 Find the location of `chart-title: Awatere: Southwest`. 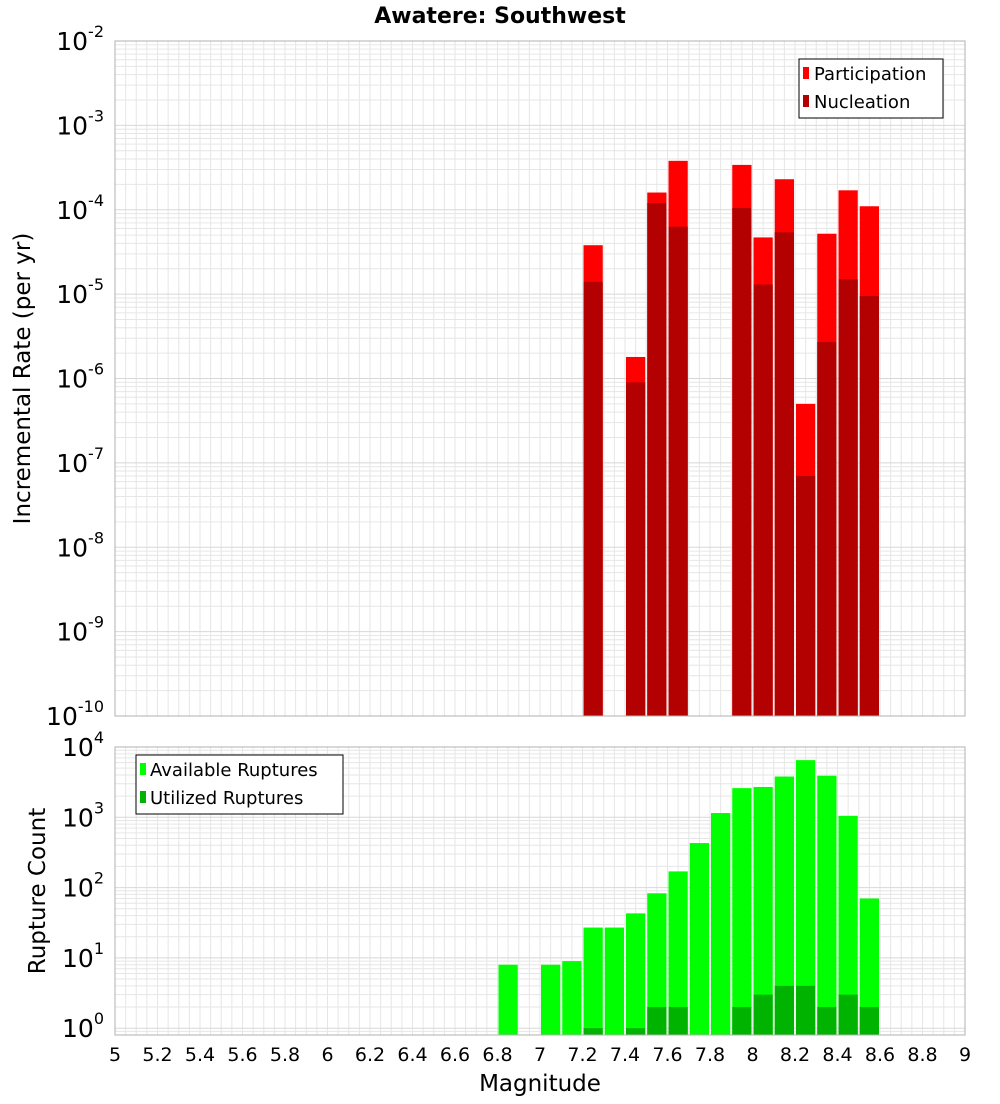

chart-title: Awatere: Southwest is located at coordinates (500, 16).